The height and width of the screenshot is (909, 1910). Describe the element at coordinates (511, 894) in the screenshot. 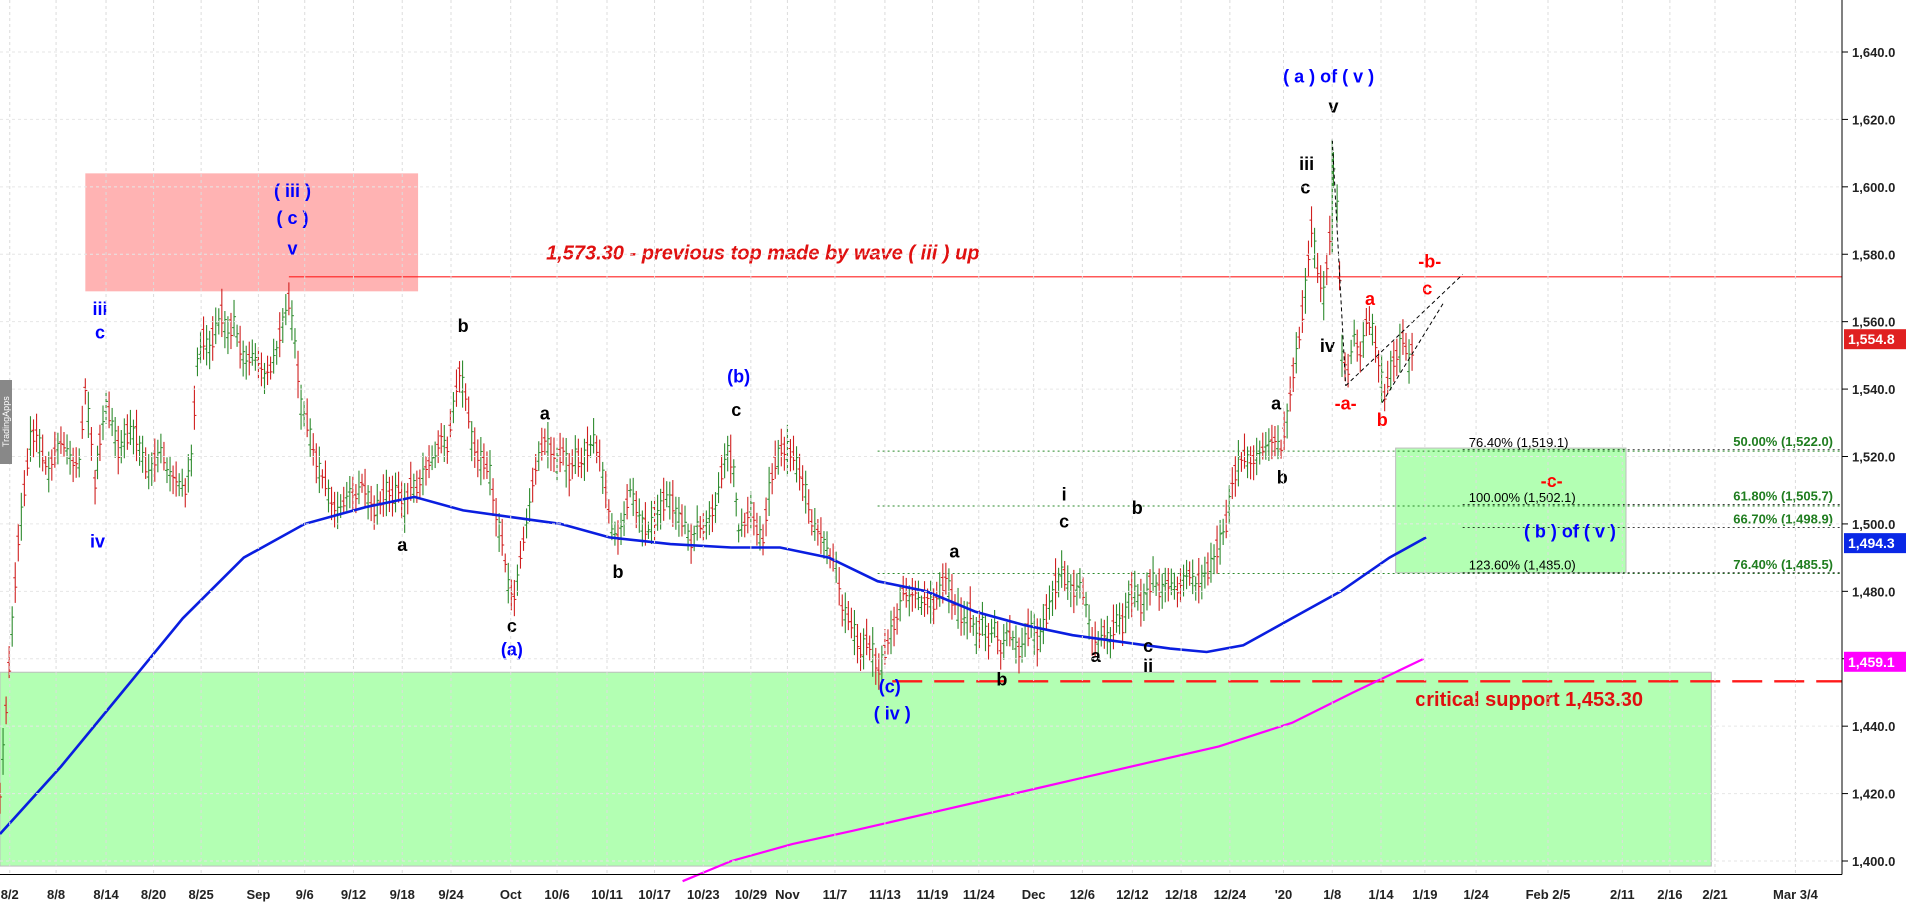

I see `x-tick-label: Oct` at that location.